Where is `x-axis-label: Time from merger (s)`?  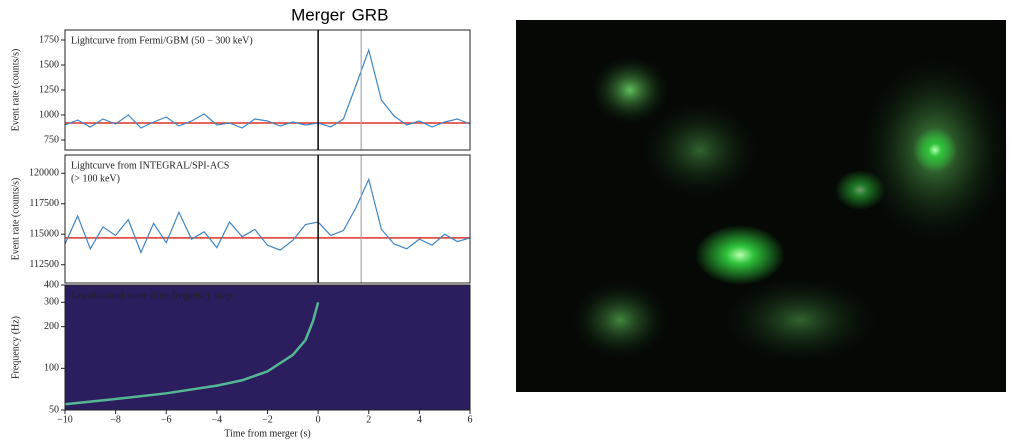
x-axis-label: Time from merger (s) is located at coordinates (267, 433).